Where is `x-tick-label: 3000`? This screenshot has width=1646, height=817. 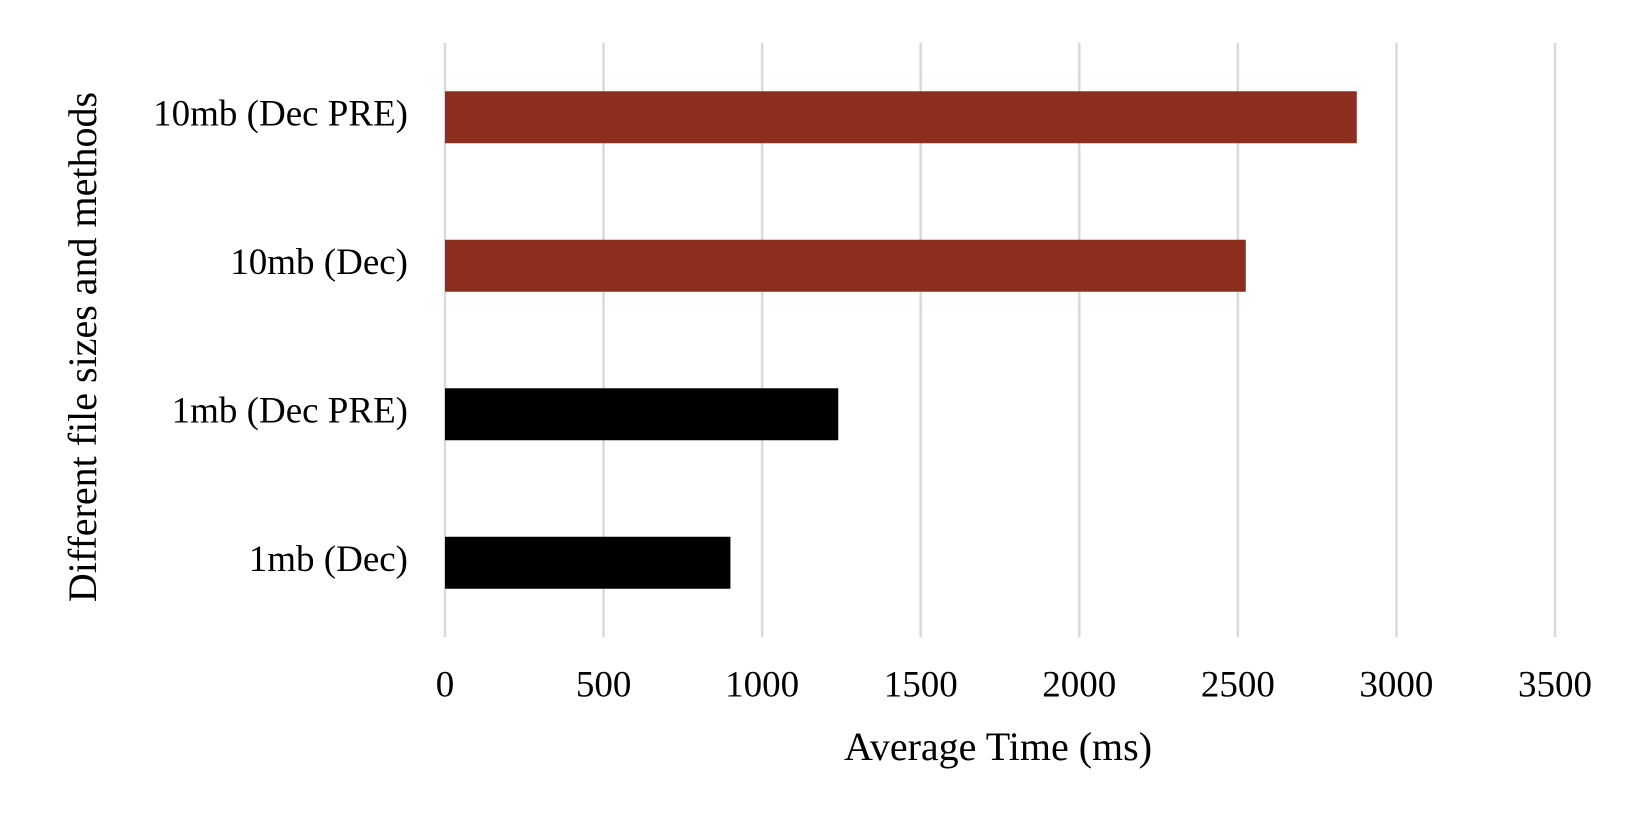 x-tick-label: 3000 is located at coordinates (1396, 684).